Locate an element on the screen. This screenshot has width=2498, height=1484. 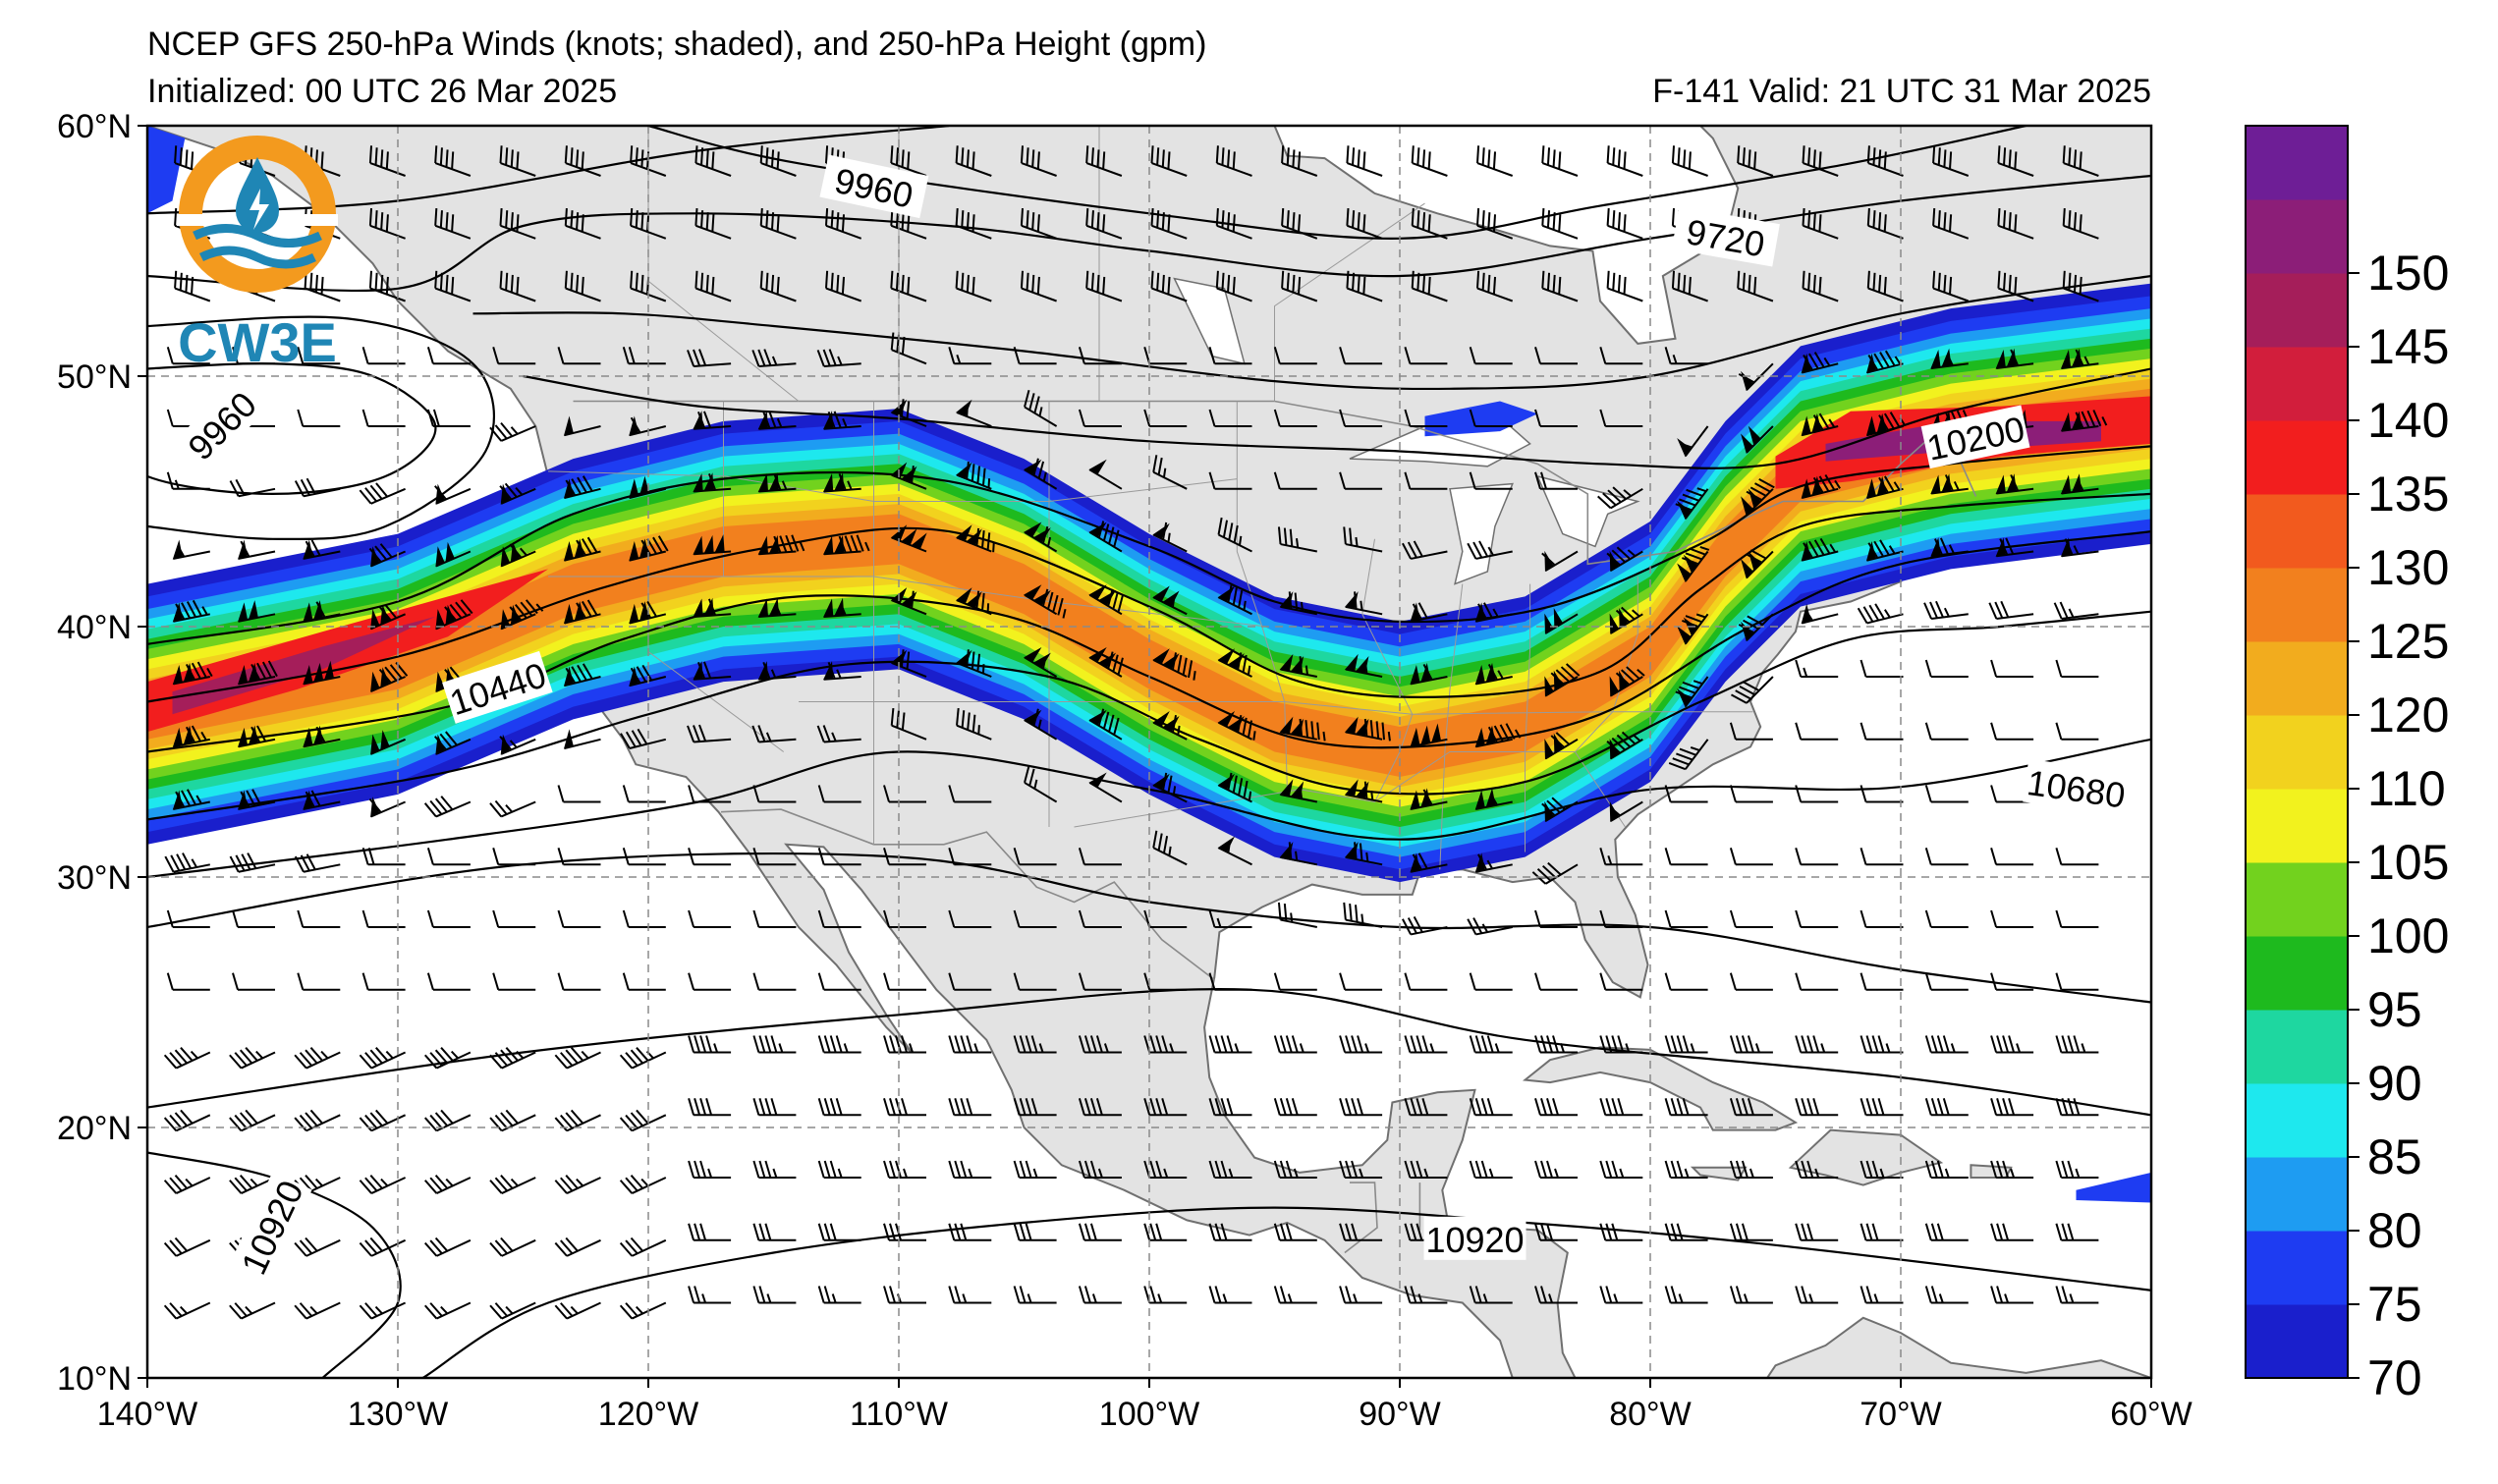
lon-tick-label: 80°W is located at coordinates (1650, 1414).